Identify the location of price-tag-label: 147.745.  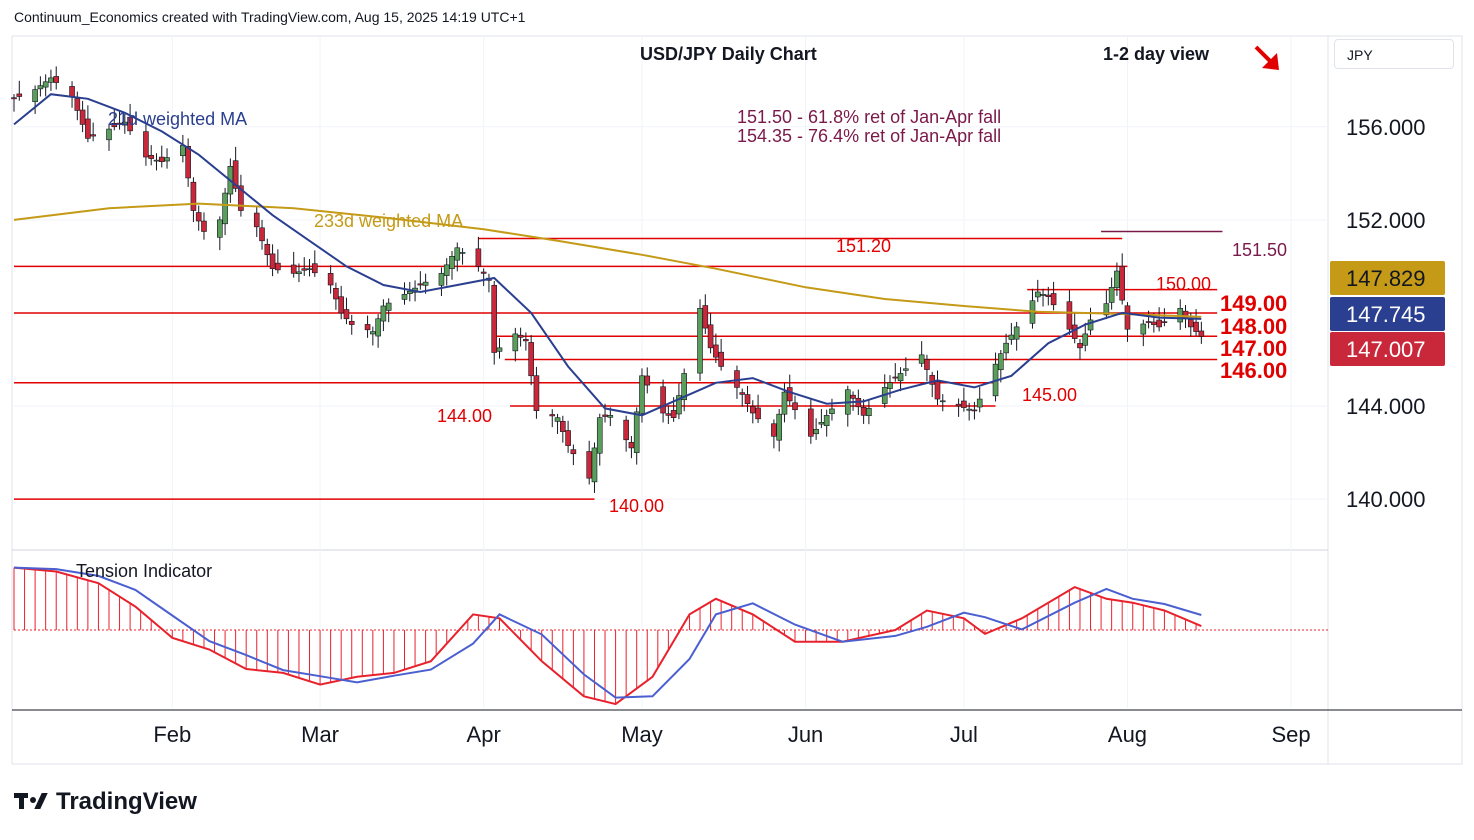
(1386, 314).